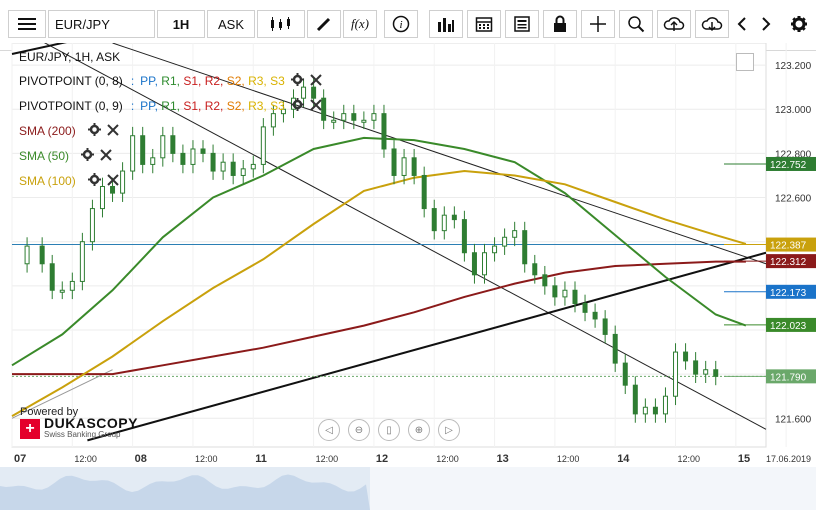  Describe the element at coordinates (20, 459) in the screenshot. I see `x-tick-label: 07` at that location.